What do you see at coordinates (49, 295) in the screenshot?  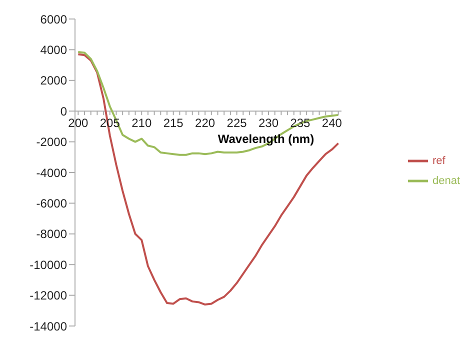 I see `y-tick-label: -12000` at bounding box center [49, 295].